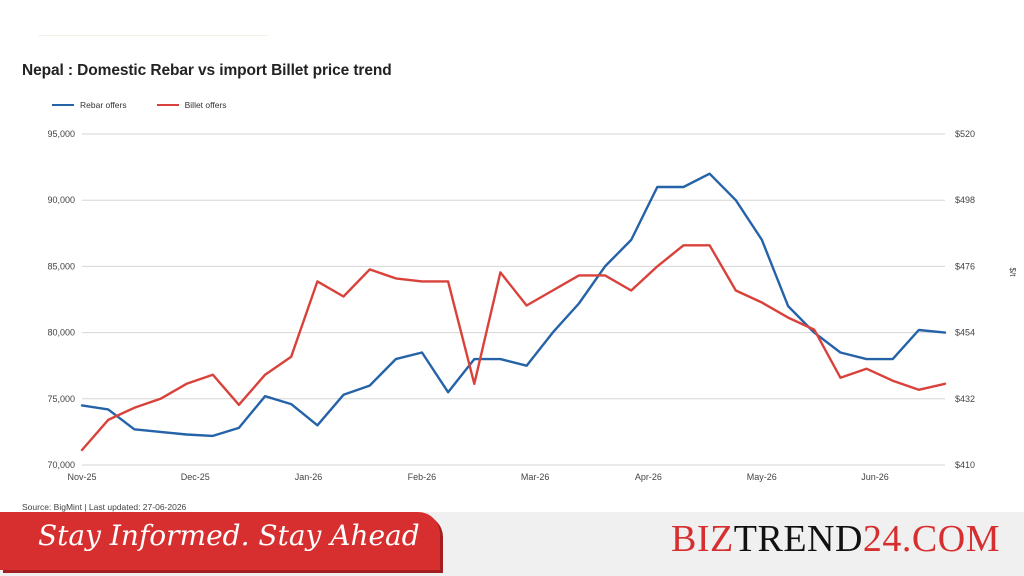  I want to click on y-right-tick-label: $520, so click(965, 134).